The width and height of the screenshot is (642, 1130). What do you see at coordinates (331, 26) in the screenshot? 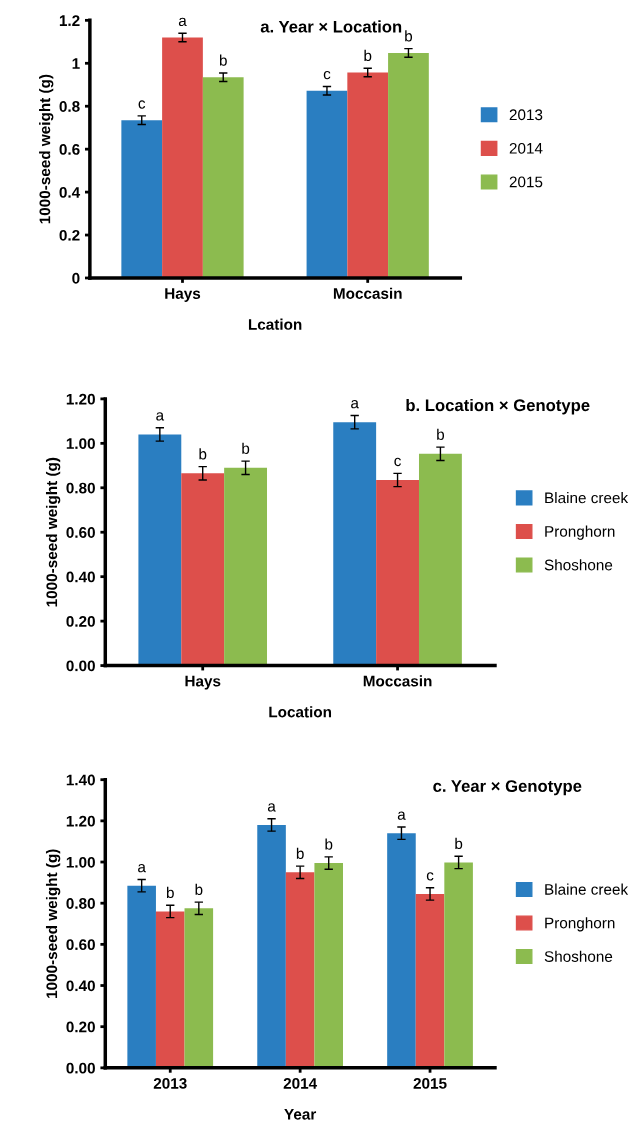
I see `chart-title: a. Year × Location` at bounding box center [331, 26].